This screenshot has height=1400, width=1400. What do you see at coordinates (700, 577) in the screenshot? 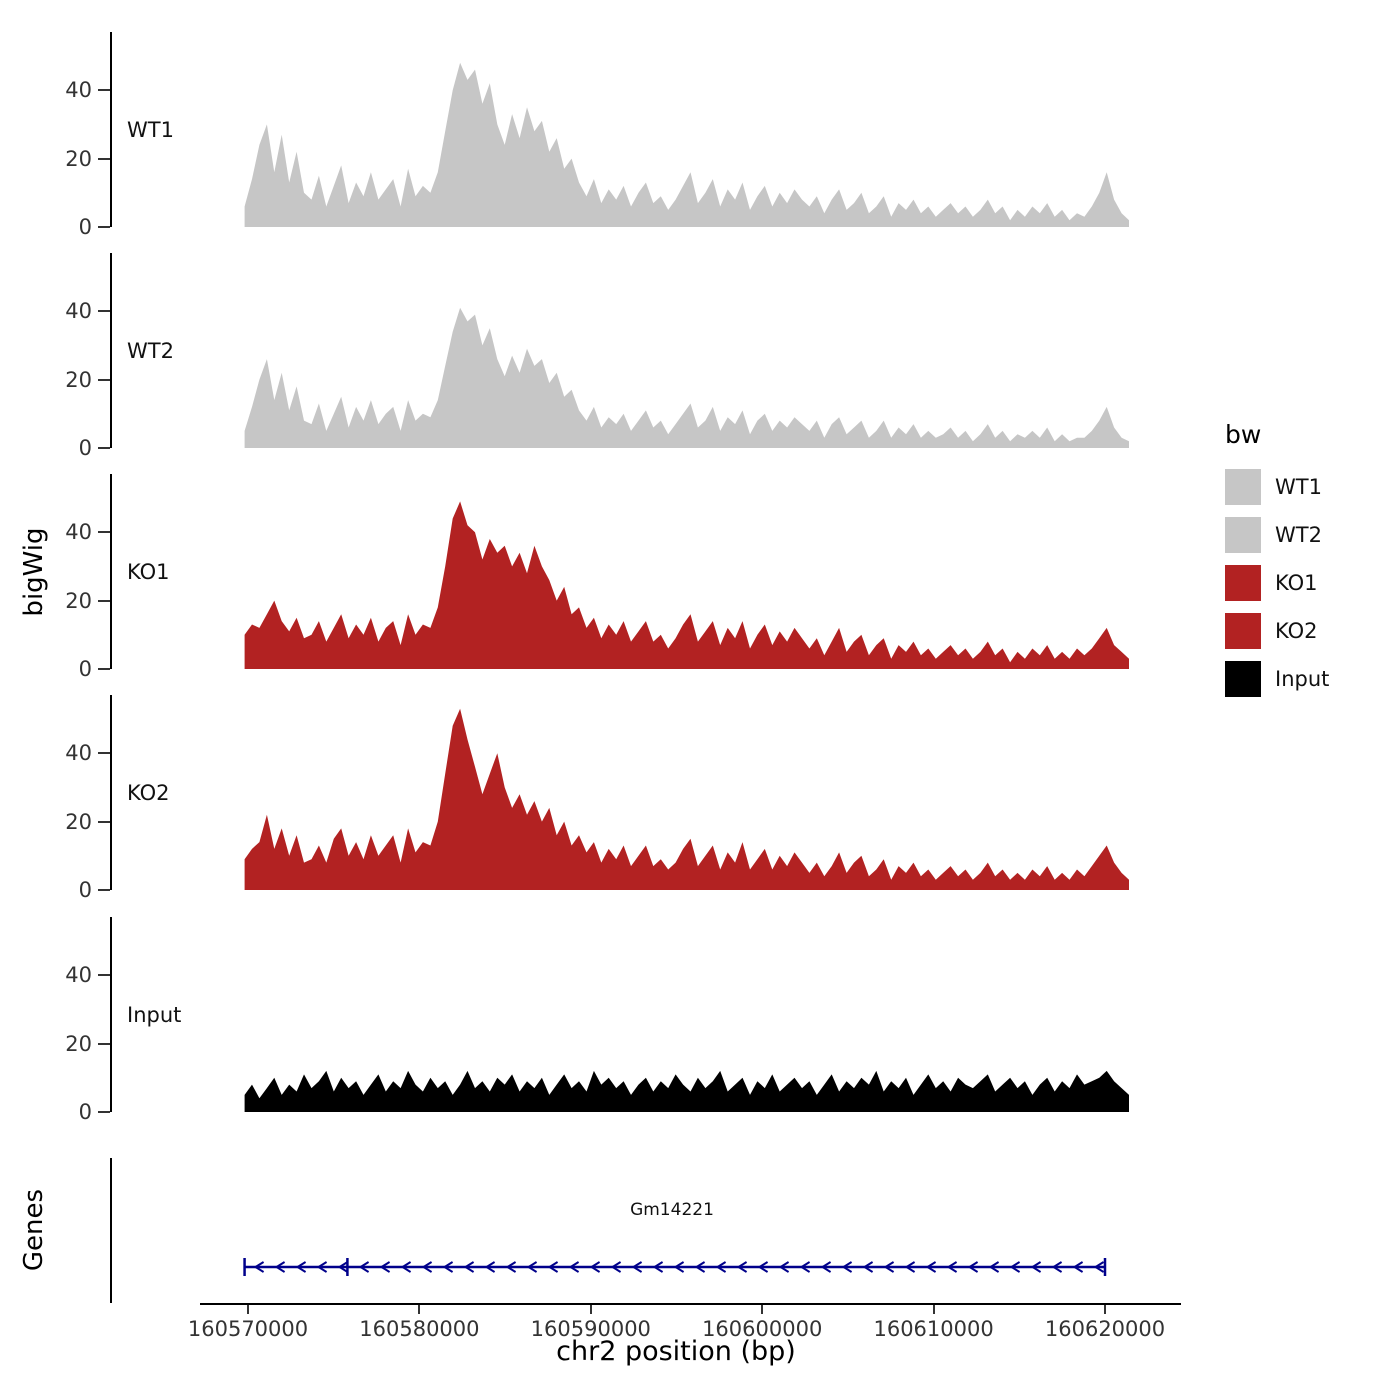
I see `track-panel-KO1: 0 20 40 KO1` at bounding box center [700, 577].